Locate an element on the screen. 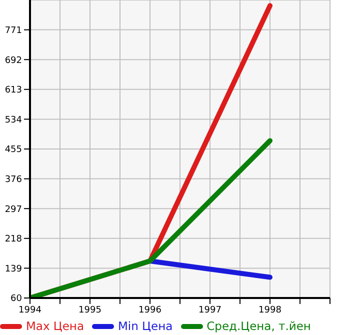 The height and width of the screenshot is (335, 345). y-tick-label: 139 is located at coordinates (13, 269).